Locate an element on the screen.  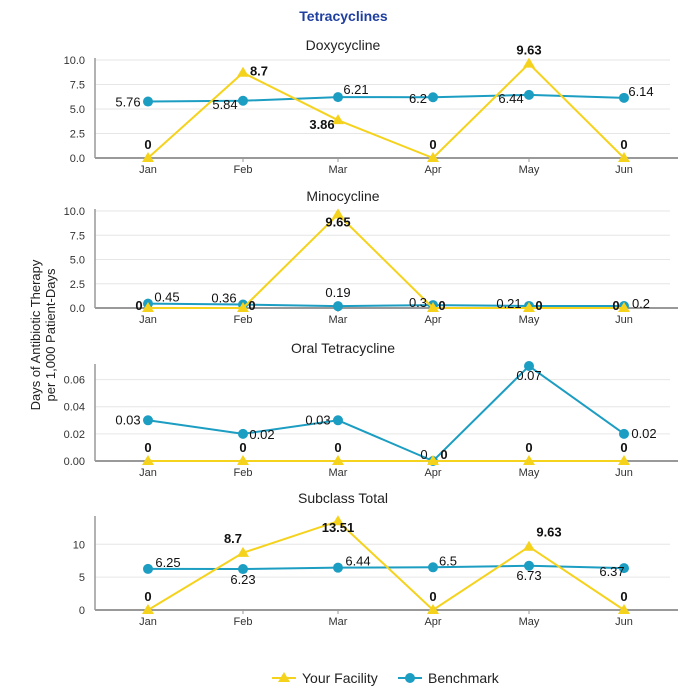
benchmark-data-label: 0.07 is located at coordinates (528, 375).